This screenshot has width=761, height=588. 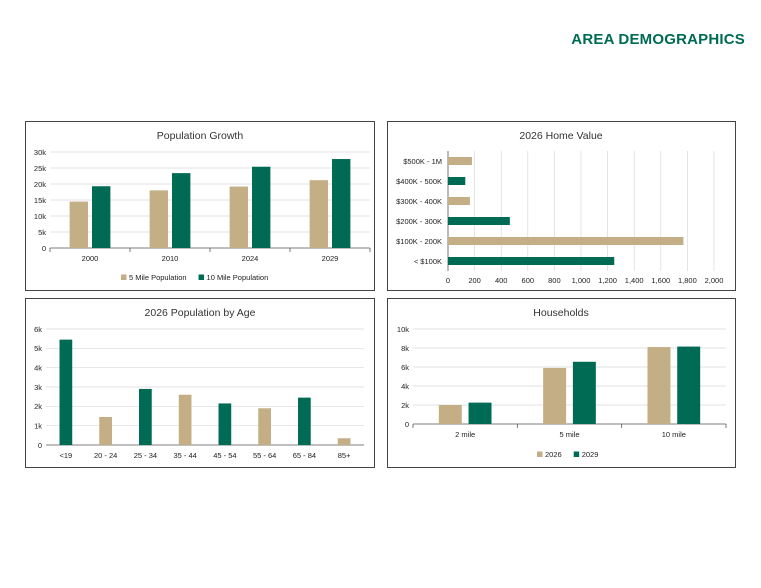 What do you see at coordinates (38, 425) in the screenshot?
I see `y-tick-label: 1k` at bounding box center [38, 425].